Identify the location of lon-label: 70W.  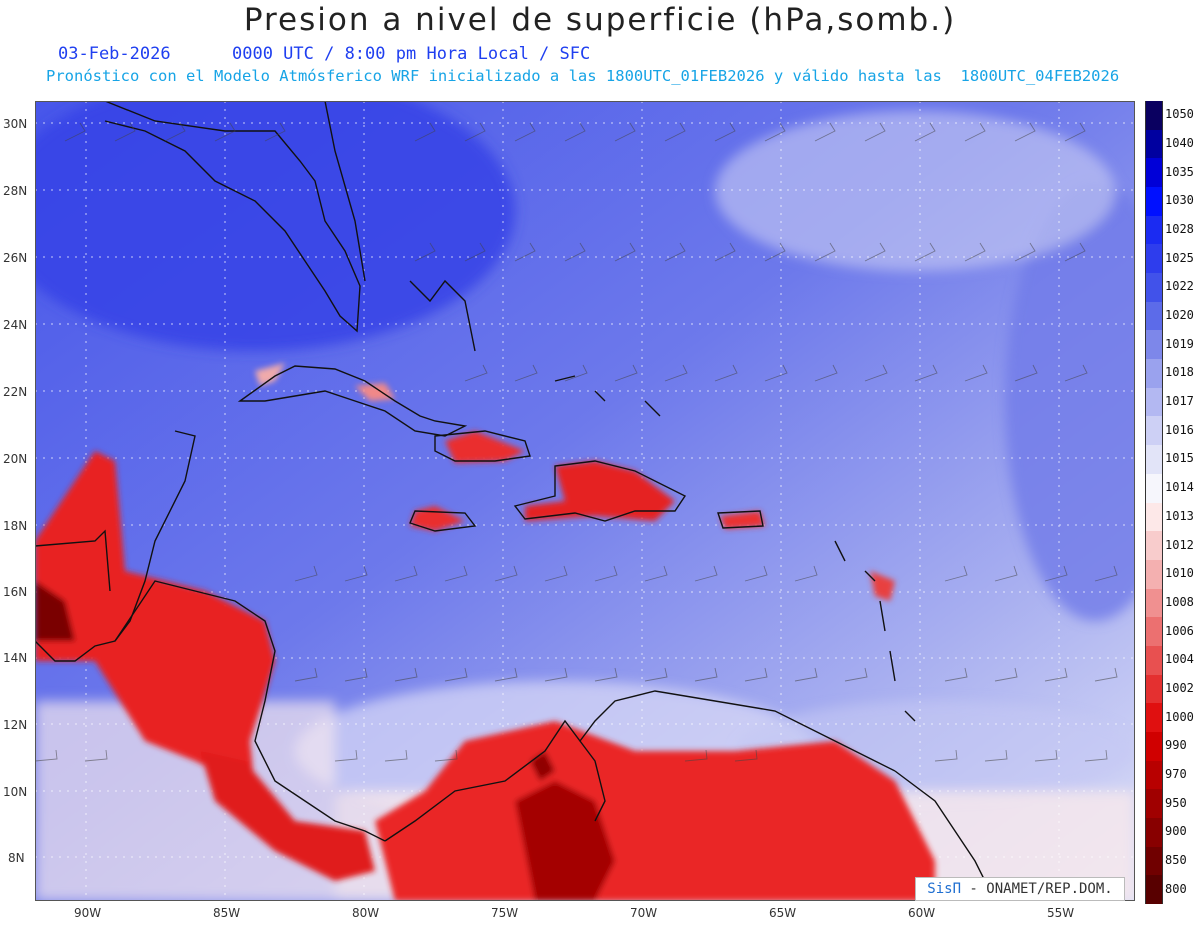
(643, 913).